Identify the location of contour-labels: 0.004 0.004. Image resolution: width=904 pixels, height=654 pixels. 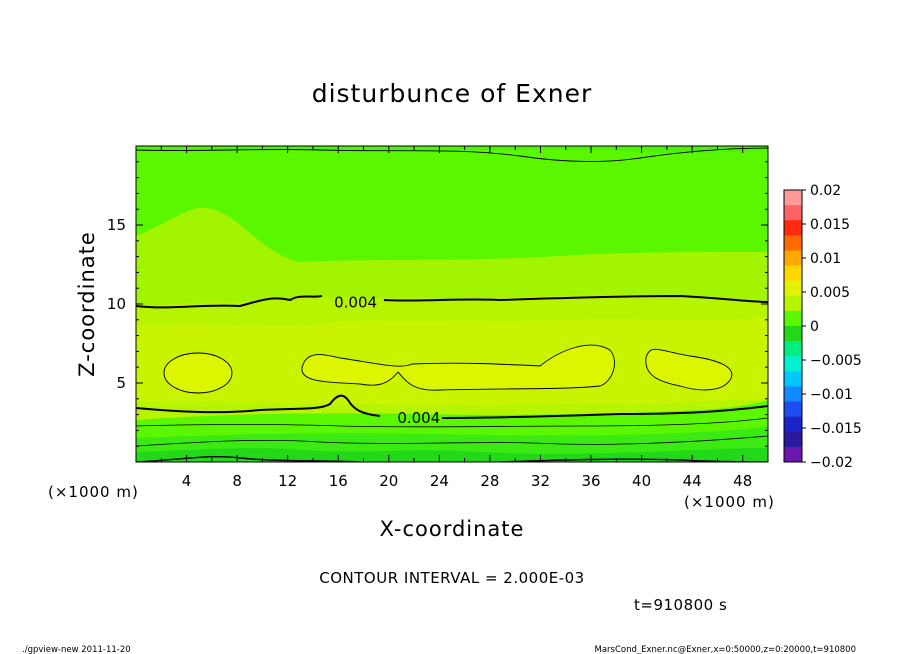
(387, 359).